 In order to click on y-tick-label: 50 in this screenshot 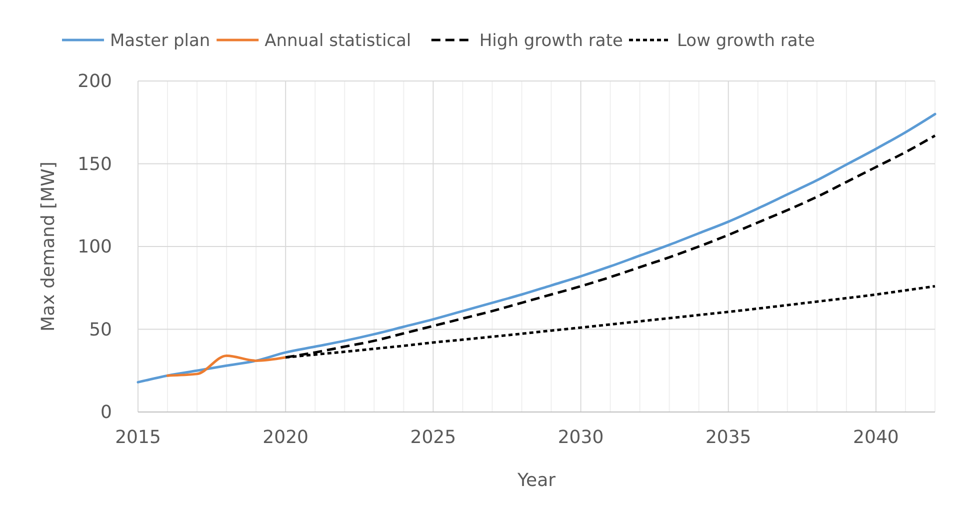, I will do `click(100, 329)`.